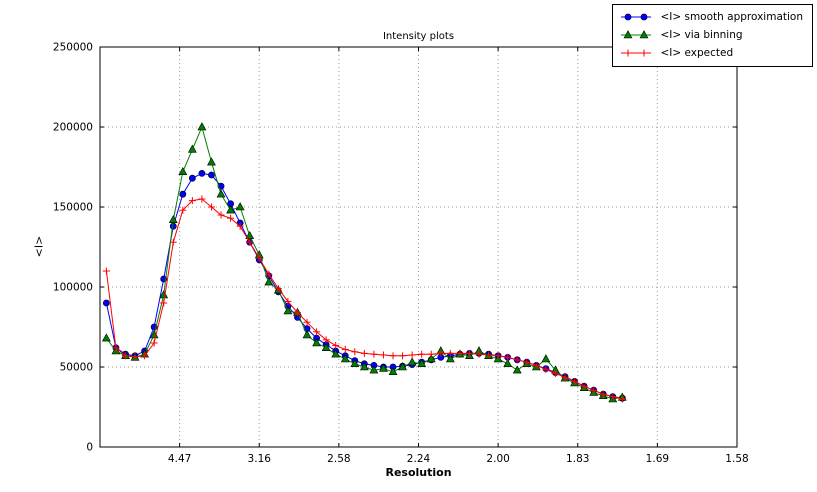 Image resolution: width=817 pixels, height=492 pixels. Describe the element at coordinates (701, 35) in the screenshot. I see `legend-label: <I> via binning` at that location.